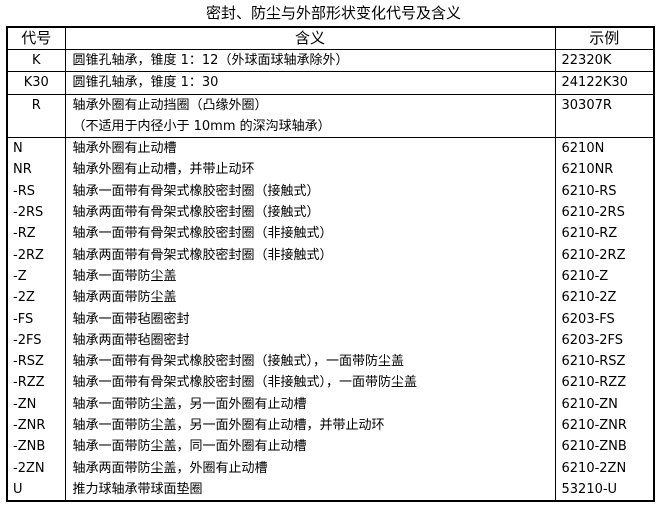  What do you see at coordinates (124, 276) in the screenshot?
I see `meaning-line: 轴承一面带防尘盖` at bounding box center [124, 276].